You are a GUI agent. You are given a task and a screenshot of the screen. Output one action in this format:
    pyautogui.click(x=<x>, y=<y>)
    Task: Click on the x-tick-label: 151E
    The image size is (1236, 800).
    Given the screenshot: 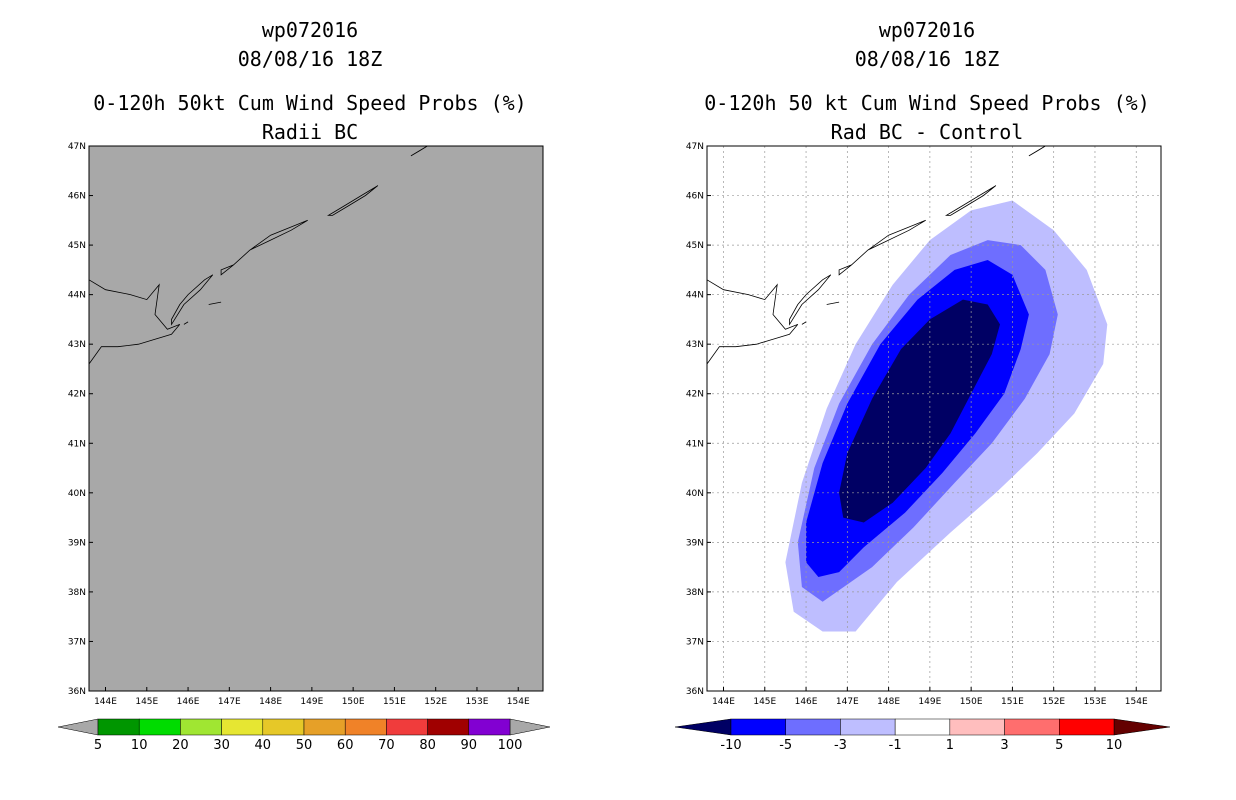 What is the action you would take?
    pyautogui.click(x=1012, y=702)
    